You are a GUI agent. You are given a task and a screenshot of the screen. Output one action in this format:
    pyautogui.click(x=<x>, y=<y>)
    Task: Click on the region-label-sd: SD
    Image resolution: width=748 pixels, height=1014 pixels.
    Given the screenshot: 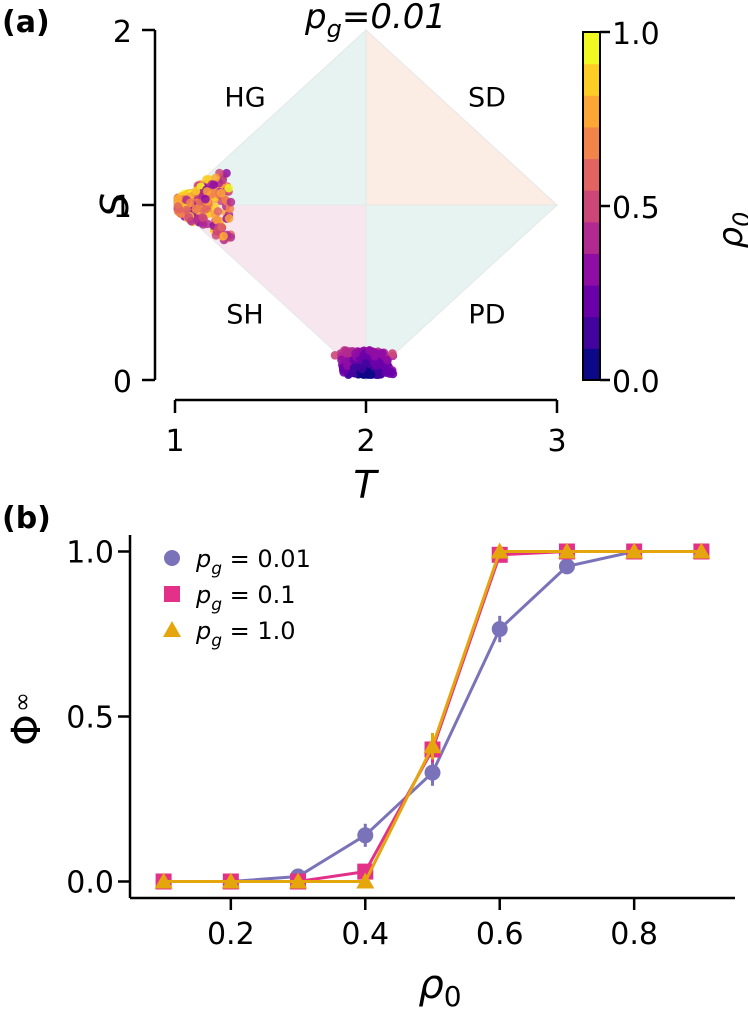 What is the action you would take?
    pyautogui.click(x=487, y=97)
    